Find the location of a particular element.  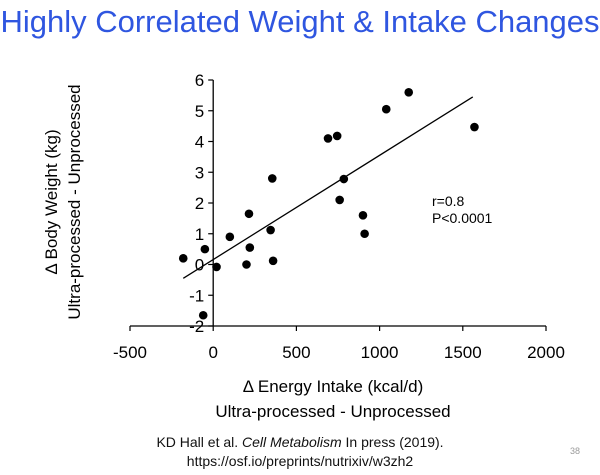

y-axis-label-2: Ultra-processed - Unprocessed is located at coordinates (74, 201).